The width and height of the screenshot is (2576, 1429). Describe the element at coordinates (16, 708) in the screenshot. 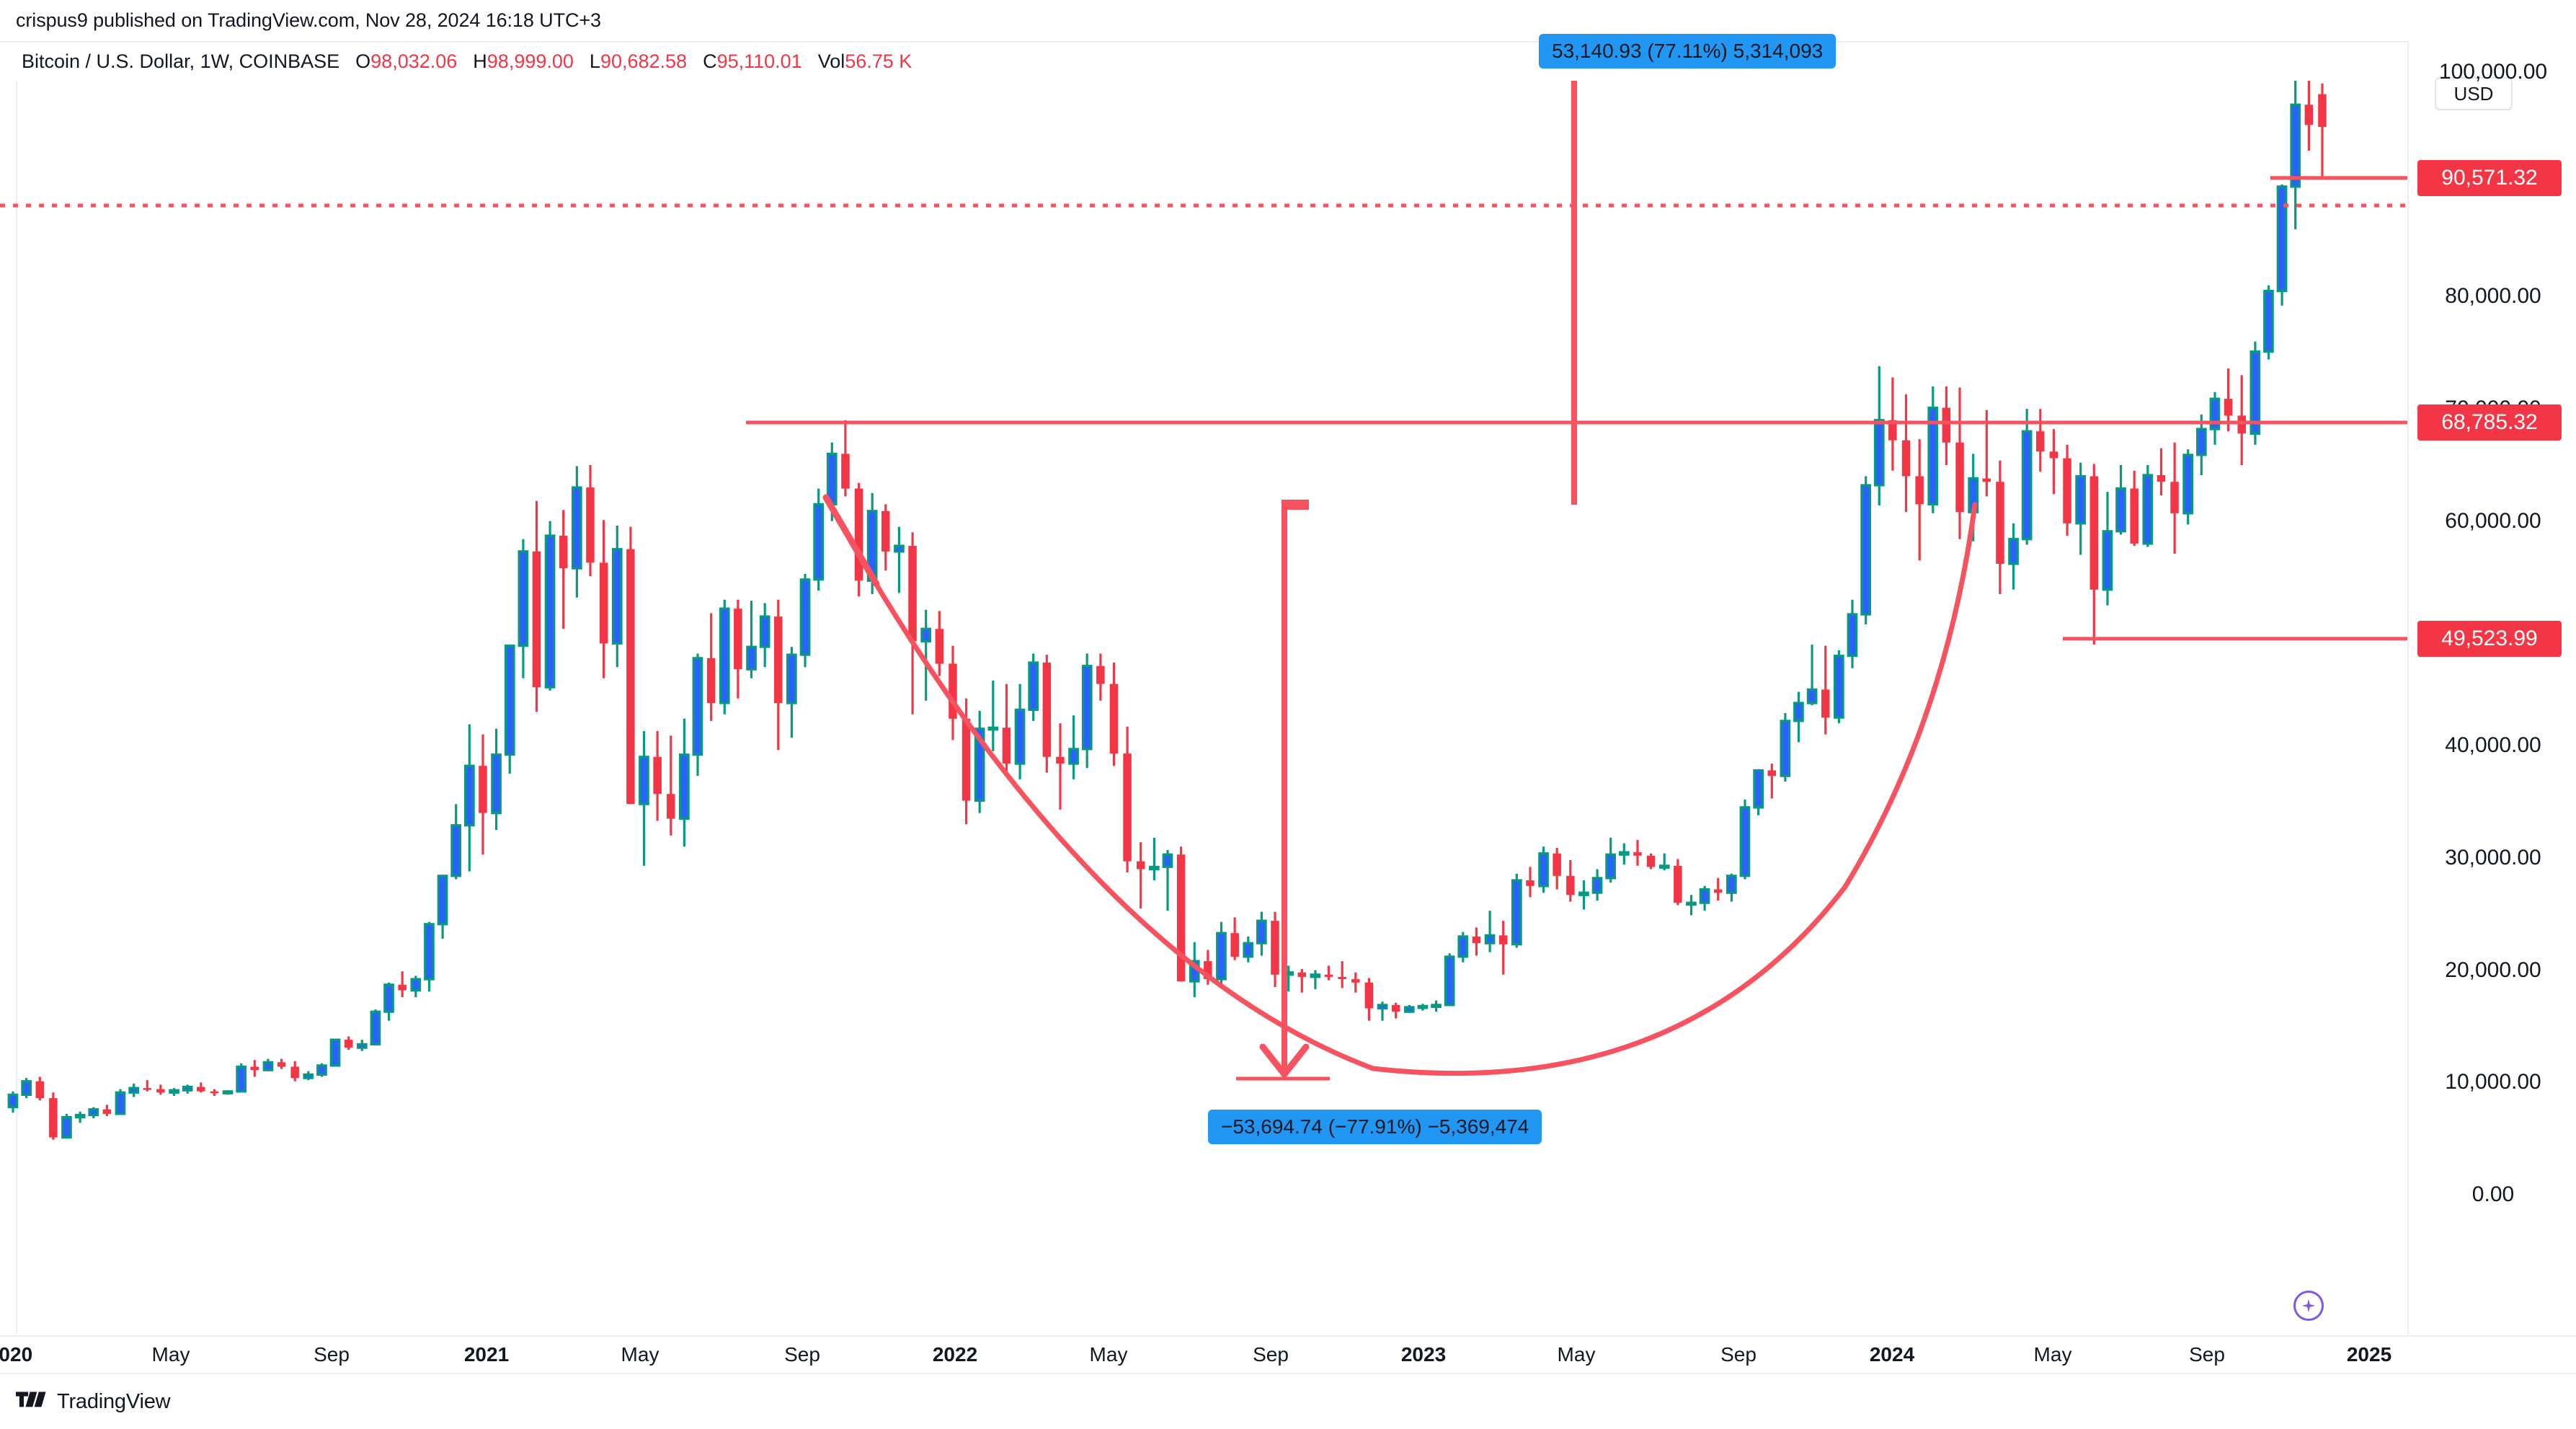

I see `pane-left-border` at that location.